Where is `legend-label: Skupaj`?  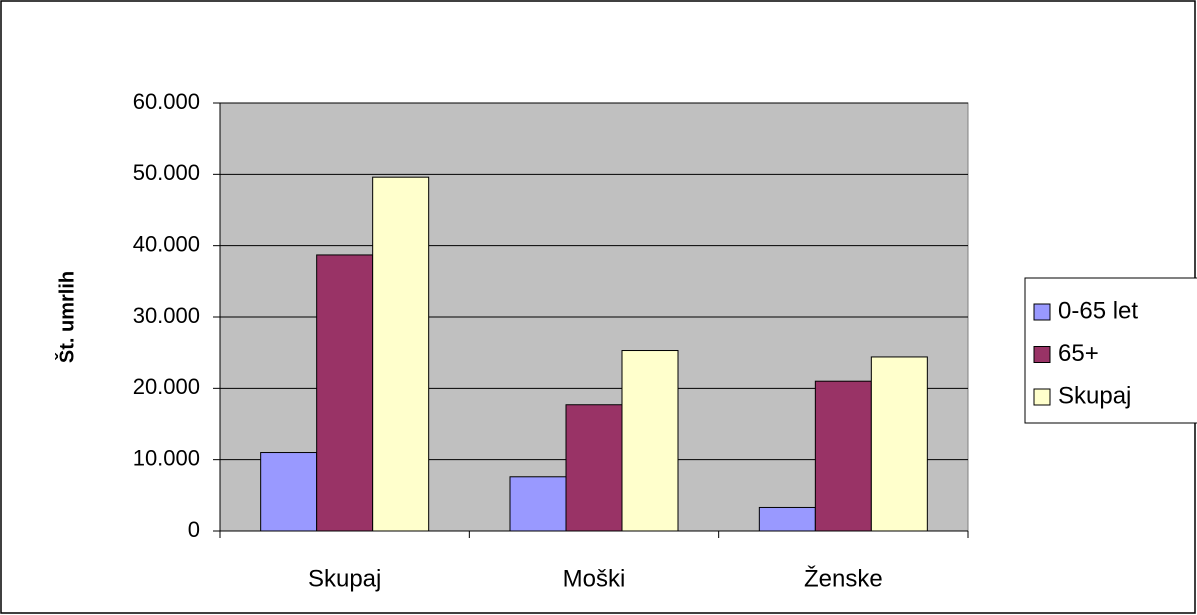 legend-label: Skupaj is located at coordinates (1094, 395).